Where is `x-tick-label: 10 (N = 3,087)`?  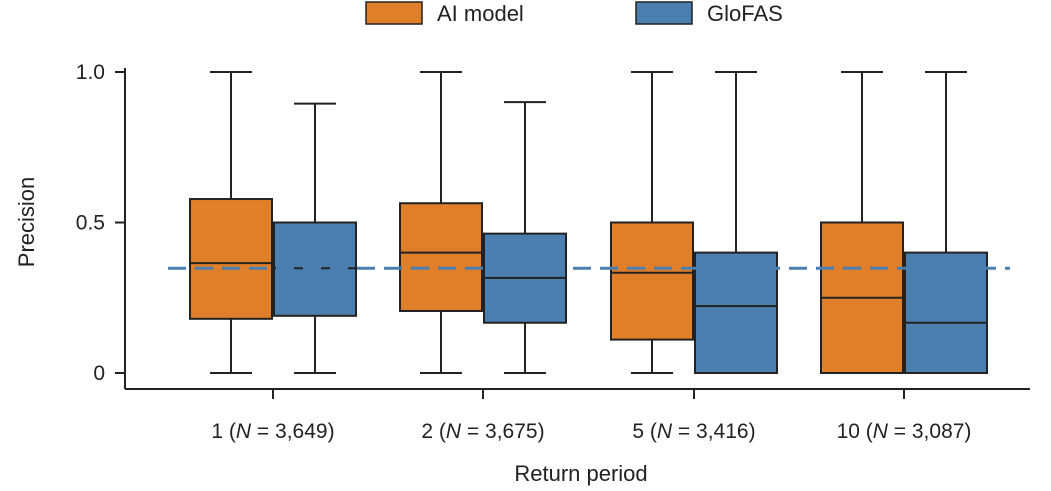 x-tick-label: 10 (N = 3,087) is located at coordinates (904, 431).